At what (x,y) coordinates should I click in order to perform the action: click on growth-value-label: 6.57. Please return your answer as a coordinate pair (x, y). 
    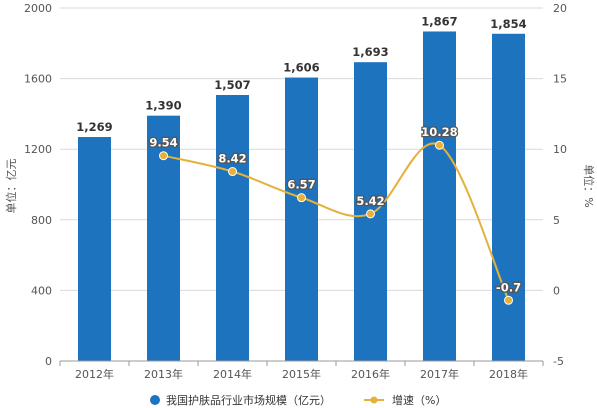
    Looking at the image, I should click on (301, 185).